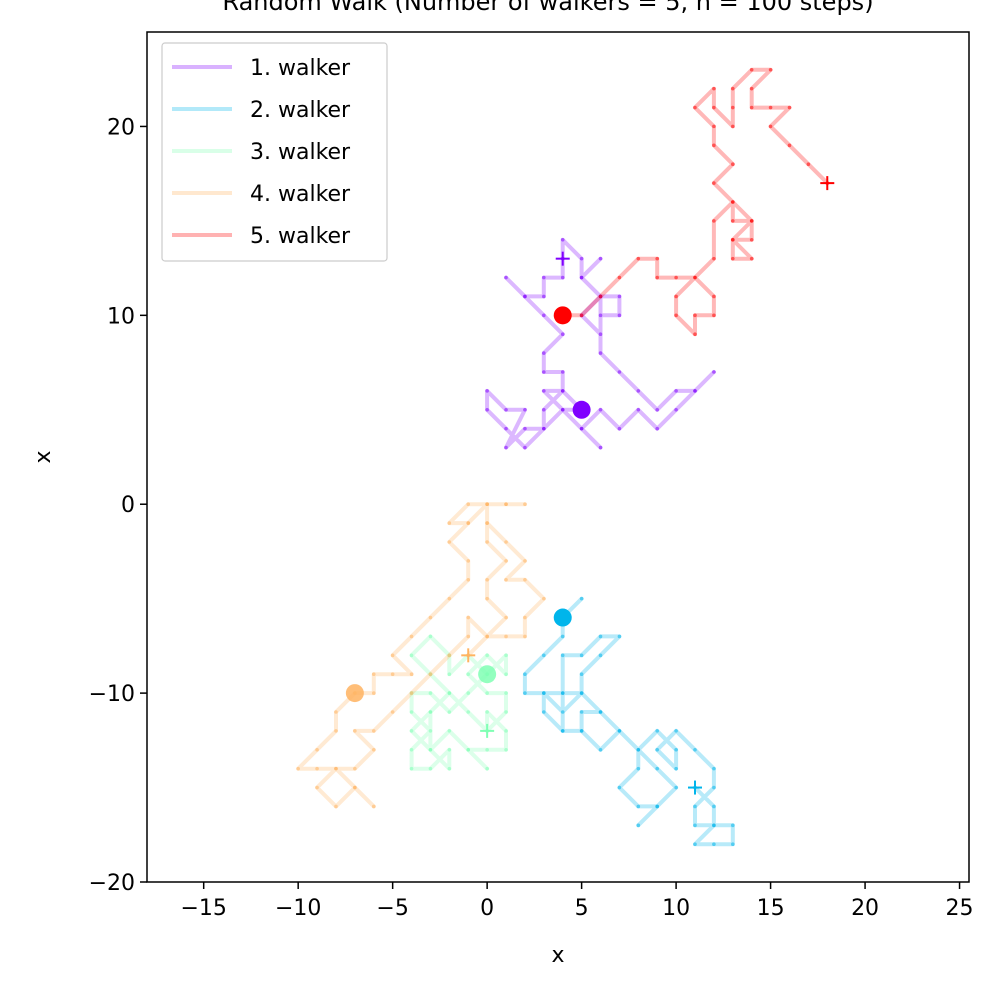  I want to click on legend-label: 5. walker, so click(300, 236).